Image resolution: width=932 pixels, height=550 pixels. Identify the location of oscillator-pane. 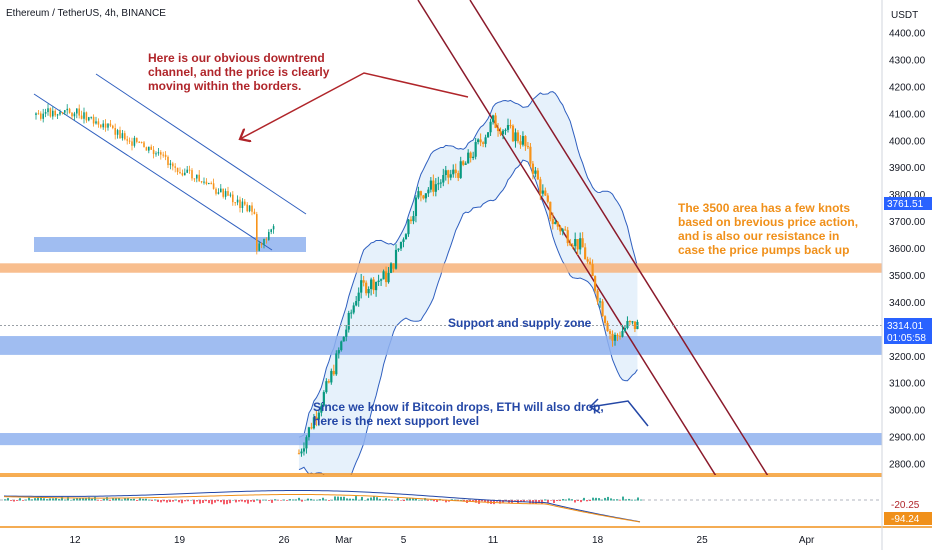
(466, 501).